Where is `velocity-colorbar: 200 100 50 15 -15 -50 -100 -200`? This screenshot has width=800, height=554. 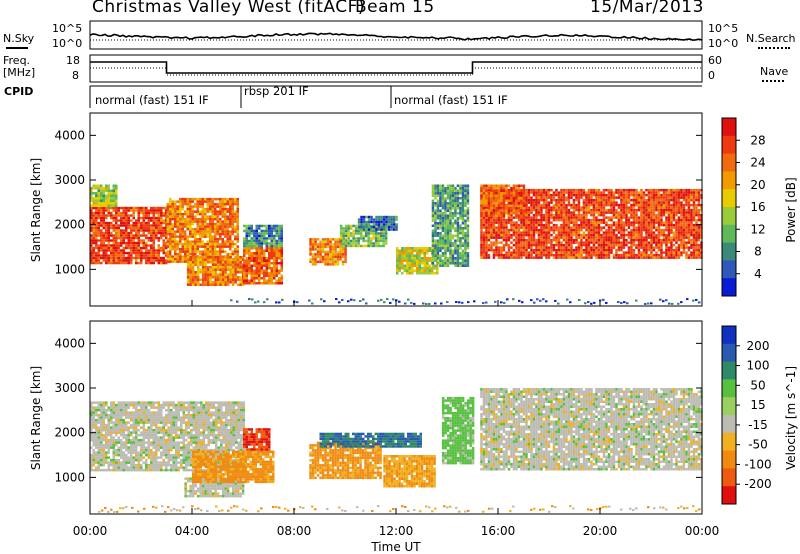 velocity-colorbar: 200 100 50 15 -15 -50 -100 -200 is located at coordinates (746, 415).